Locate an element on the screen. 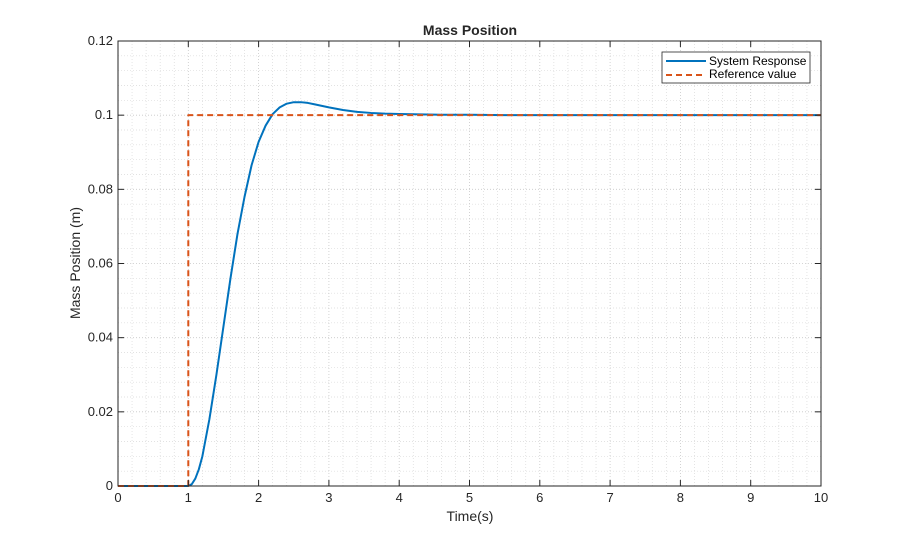 The width and height of the screenshot is (908, 546). y-axis-label: Mass Position (m) is located at coordinates (75, 263).